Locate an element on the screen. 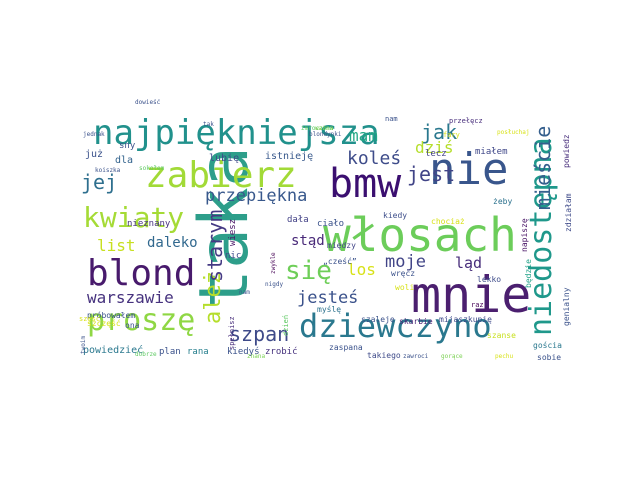  word-zmroczona: zmroczona is located at coordinates (317, 128).